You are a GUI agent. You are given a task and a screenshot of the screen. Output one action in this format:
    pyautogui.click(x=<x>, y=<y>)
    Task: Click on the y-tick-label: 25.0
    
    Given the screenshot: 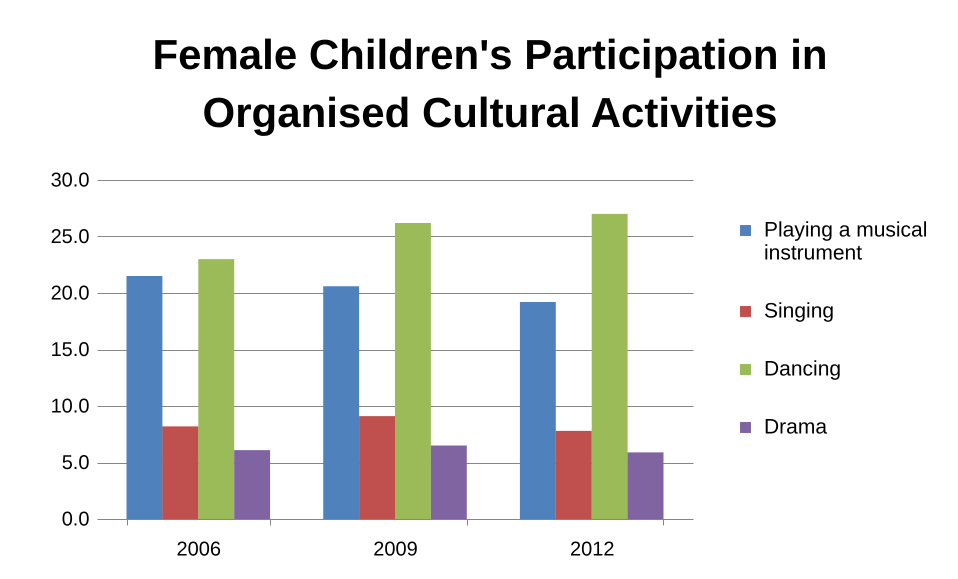 What is the action you would take?
    pyautogui.click(x=70, y=237)
    